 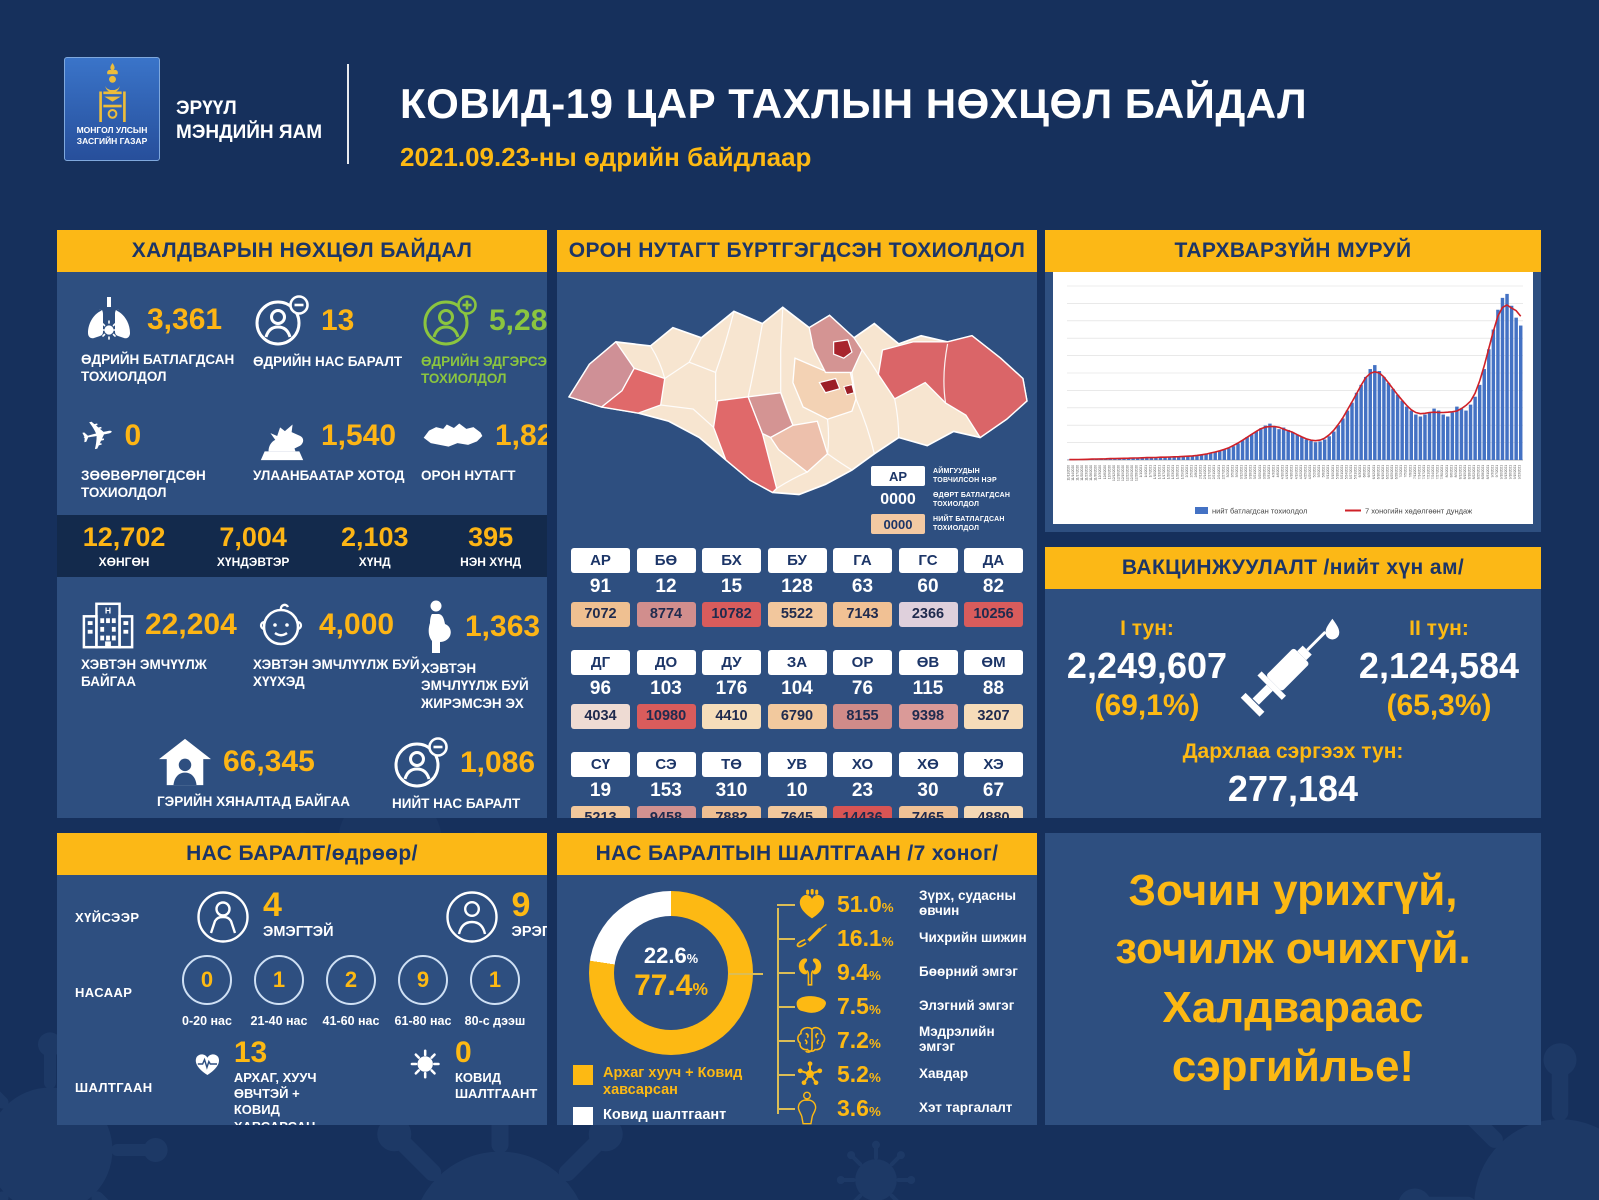 What do you see at coordinates (731, 716) in the screenshot?
I see `province-total-count: 4410` at bounding box center [731, 716].